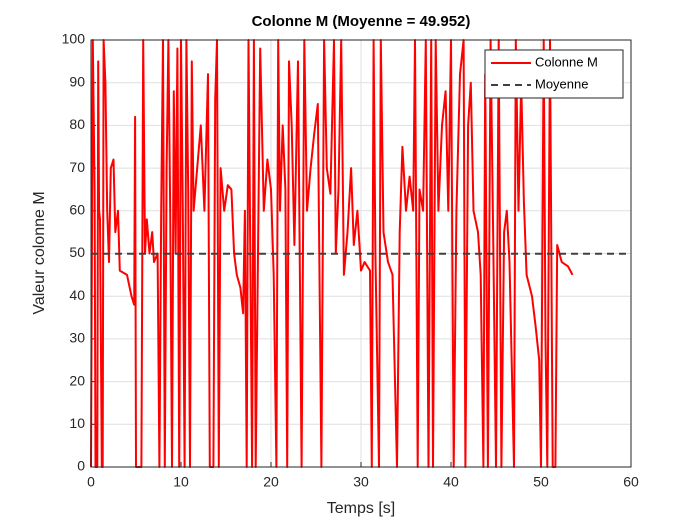  What do you see at coordinates (566, 61) in the screenshot?
I see `legend-label: Colonne M` at bounding box center [566, 61].